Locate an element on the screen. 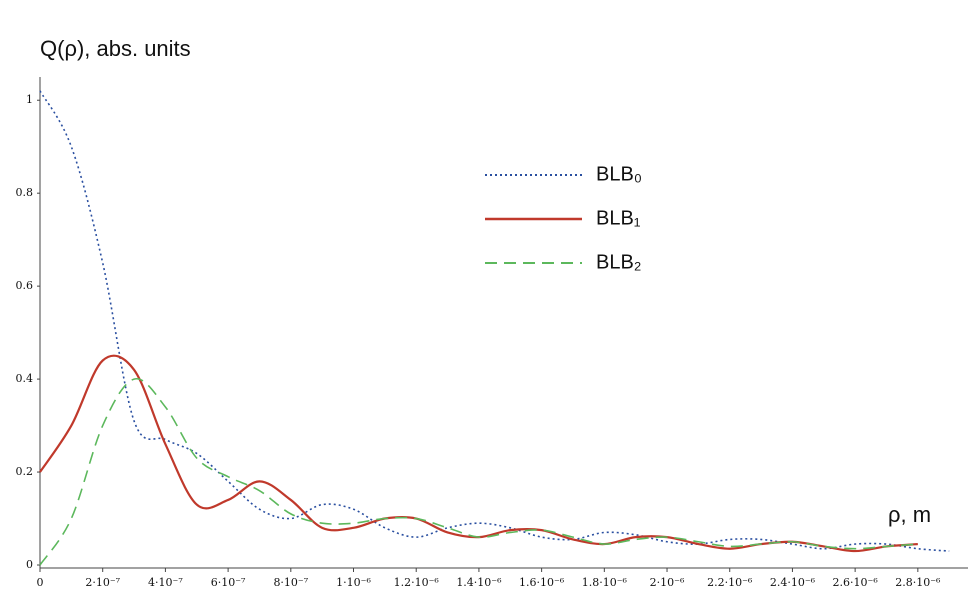  x-tick-label: 1.4·10⁻⁶ is located at coordinates (479, 582).